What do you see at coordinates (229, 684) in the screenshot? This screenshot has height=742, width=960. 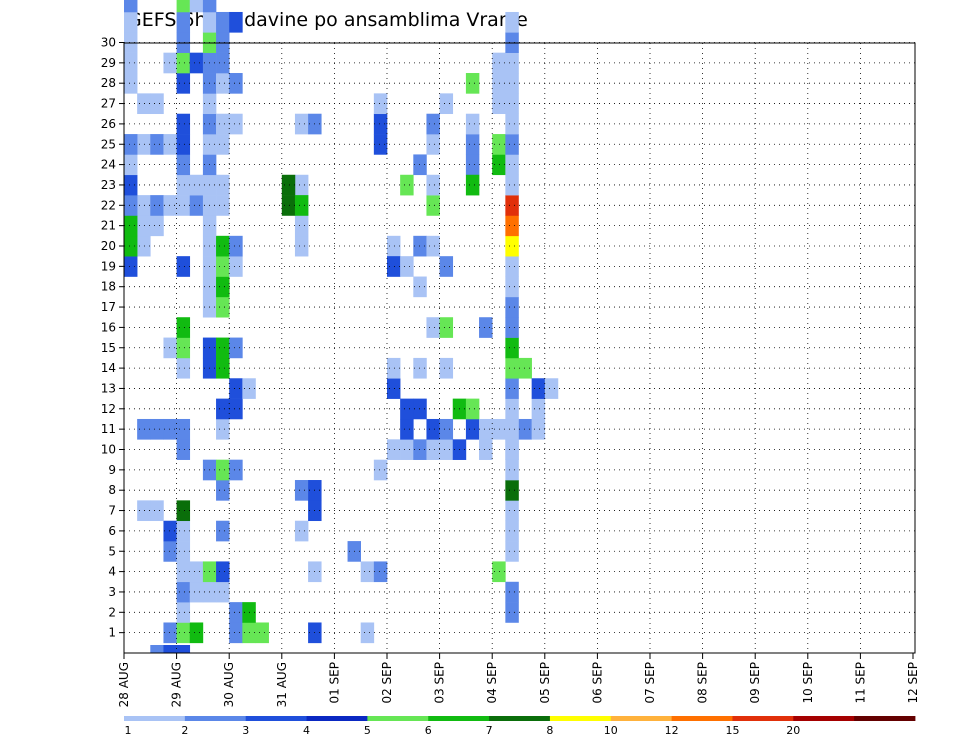 I see `x-tick-label: 30 AUG` at bounding box center [229, 684].